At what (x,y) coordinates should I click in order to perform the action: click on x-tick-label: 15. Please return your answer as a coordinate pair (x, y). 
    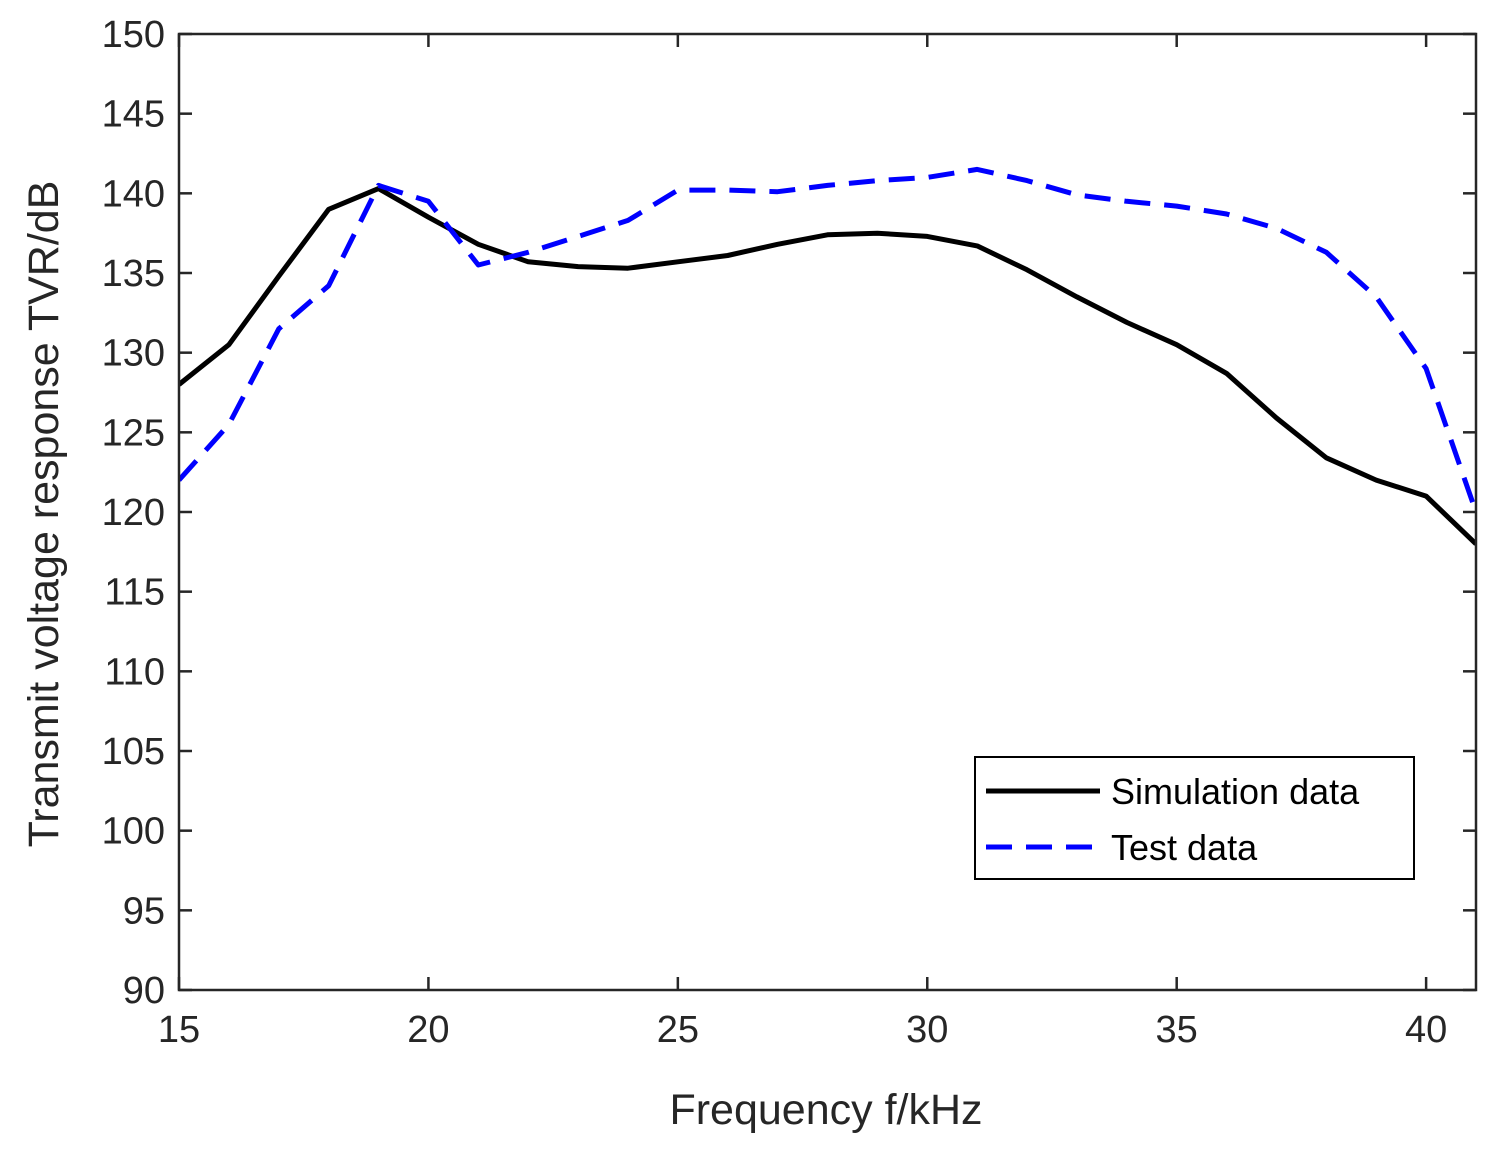
    Looking at the image, I should click on (179, 1030).